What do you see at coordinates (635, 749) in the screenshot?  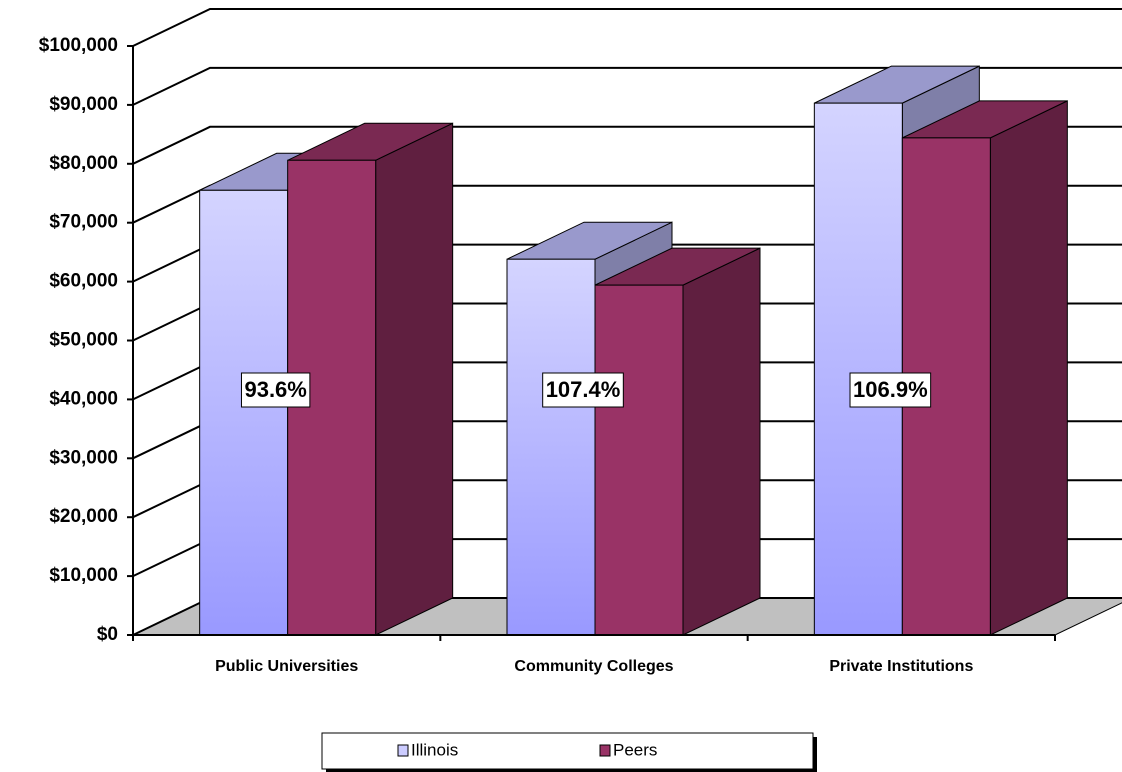 I see `legend-label: Peers` at bounding box center [635, 749].